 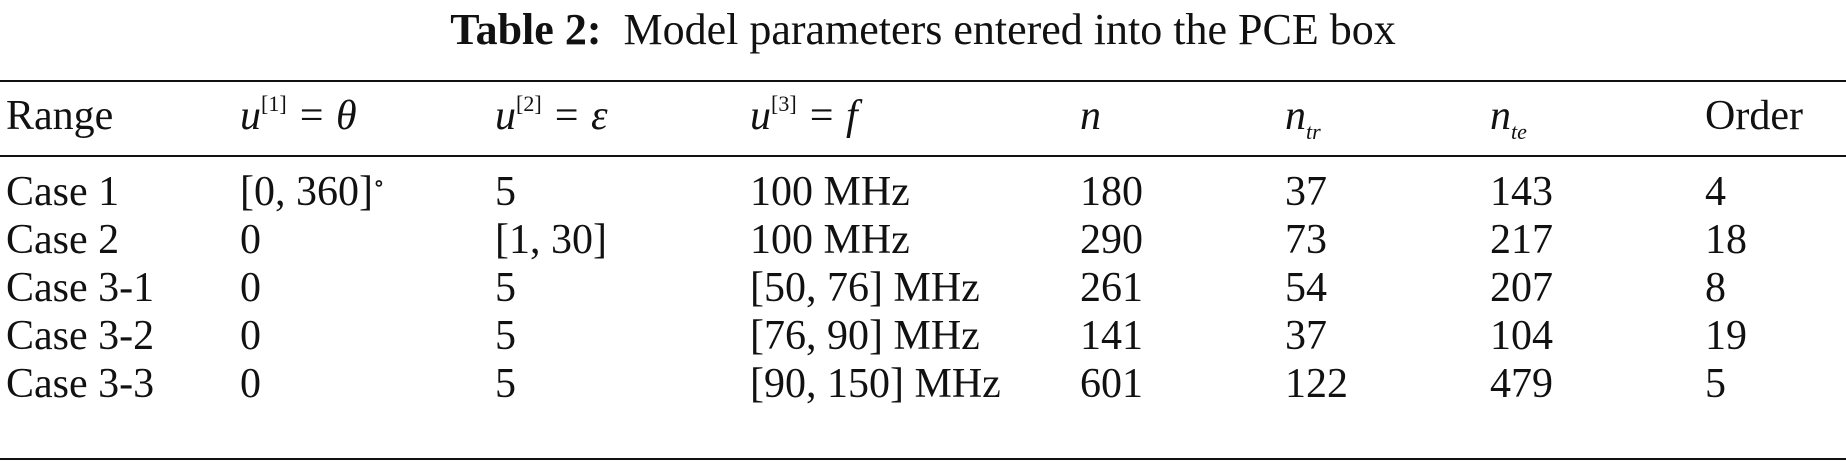 I want to click on cell-nte-text: 104, so click(x=1521, y=336).